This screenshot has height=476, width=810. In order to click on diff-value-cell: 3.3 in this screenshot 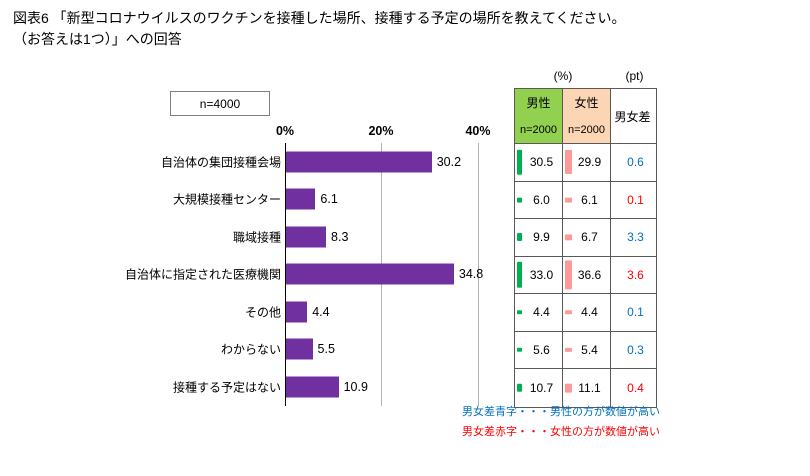, I will do `click(635, 237)`.